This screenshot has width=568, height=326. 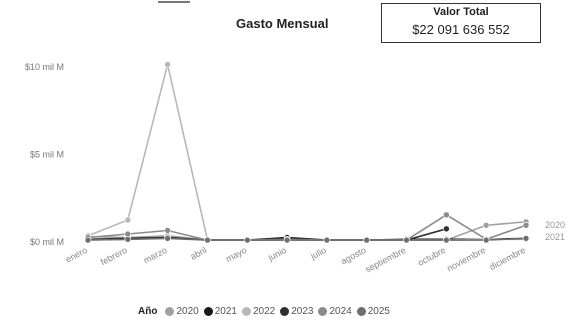 What do you see at coordinates (431, 256) in the screenshot?
I see `x-tick-label-octubre: octubre` at bounding box center [431, 256].